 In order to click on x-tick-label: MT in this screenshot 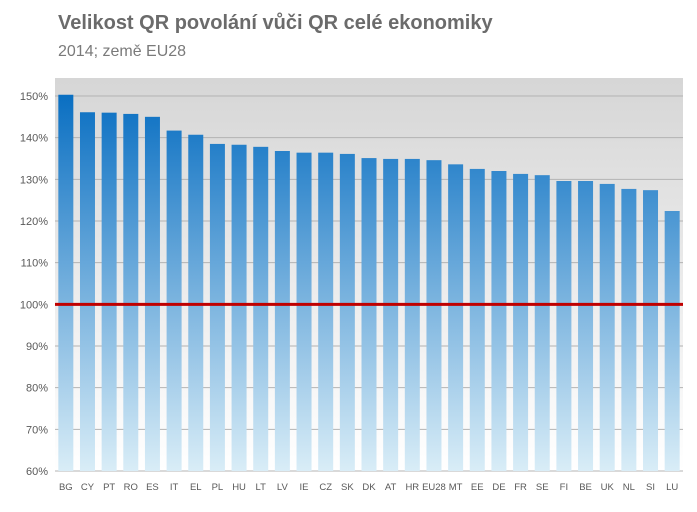, I will do `click(456, 487)`.